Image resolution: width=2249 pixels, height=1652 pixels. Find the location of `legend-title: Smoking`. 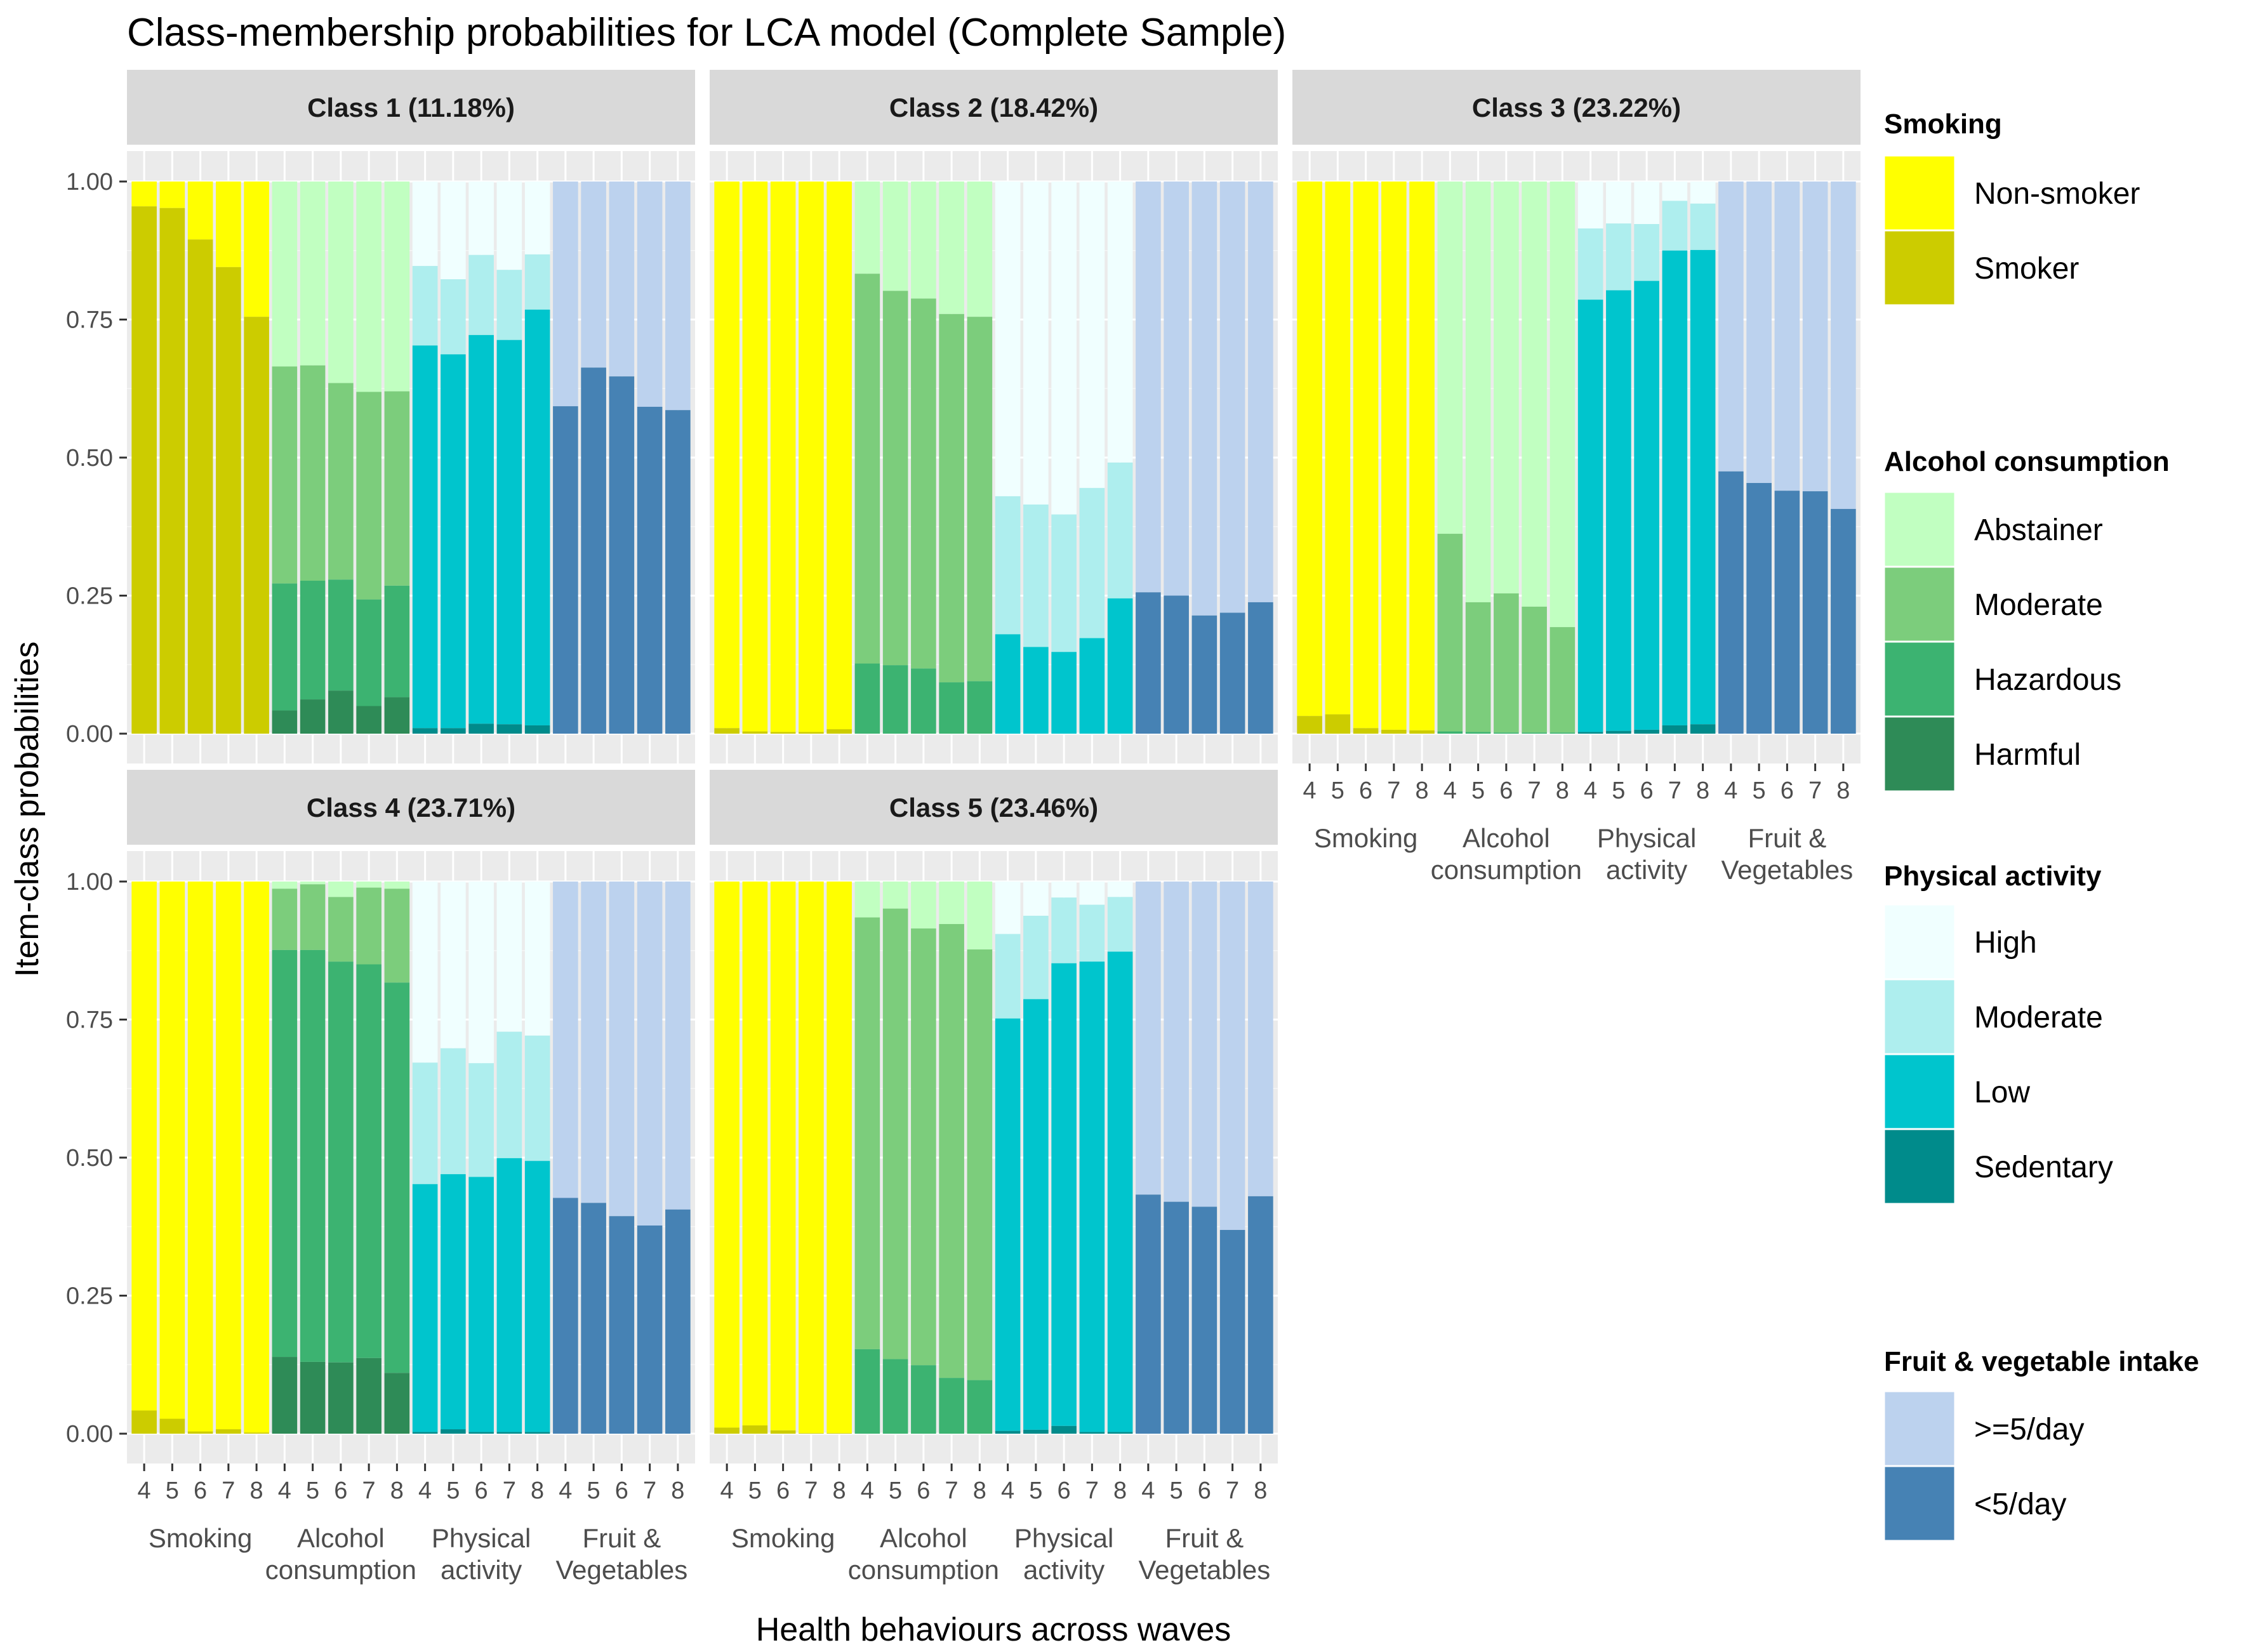

legend-title: Smoking is located at coordinates (1943, 124).